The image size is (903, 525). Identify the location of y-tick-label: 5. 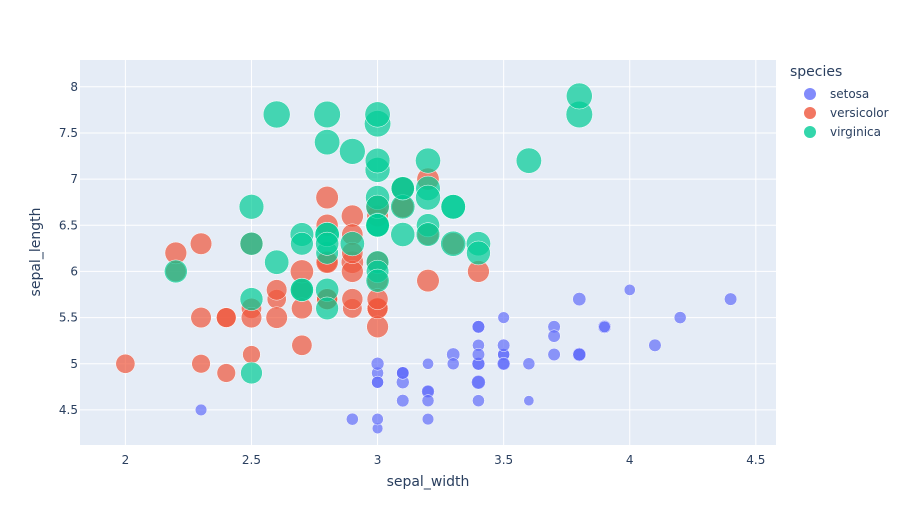
(74, 364).